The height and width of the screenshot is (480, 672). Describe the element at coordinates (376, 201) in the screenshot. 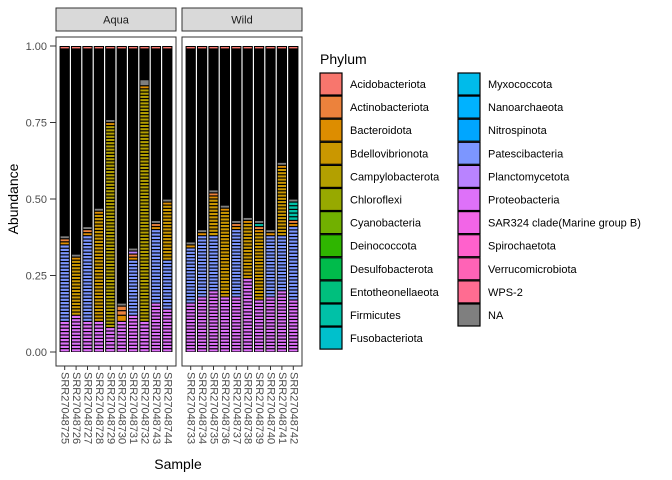

I see `legend-label: Chloroflexi` at that location.